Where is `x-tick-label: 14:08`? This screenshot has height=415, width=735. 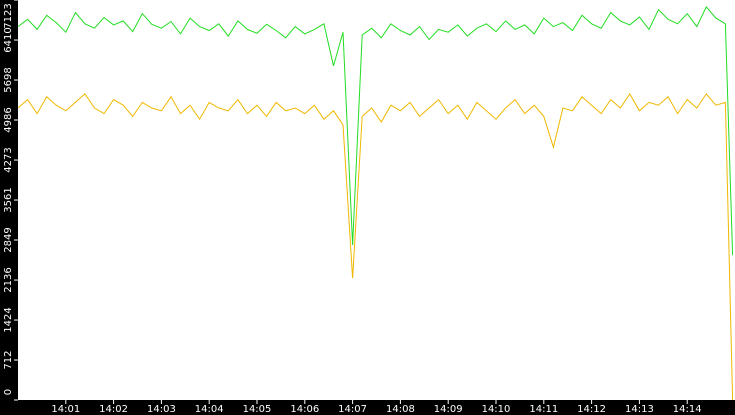 x-tick-label: 14:08 is located at coordinates (400, 409).